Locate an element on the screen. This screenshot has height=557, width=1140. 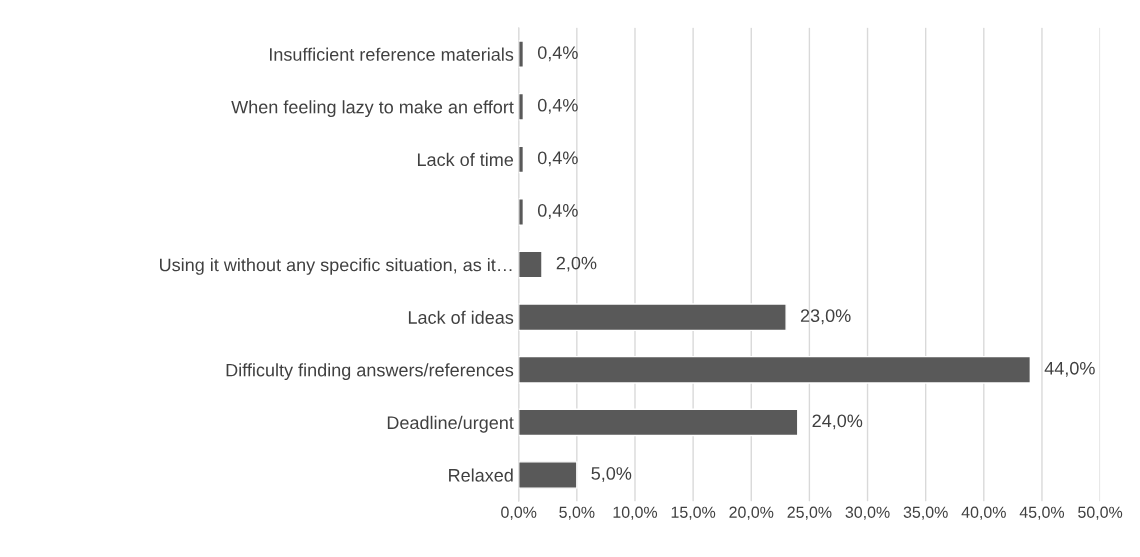
y-tick-label: Lack of ideas is located at coordinates (461, 317).